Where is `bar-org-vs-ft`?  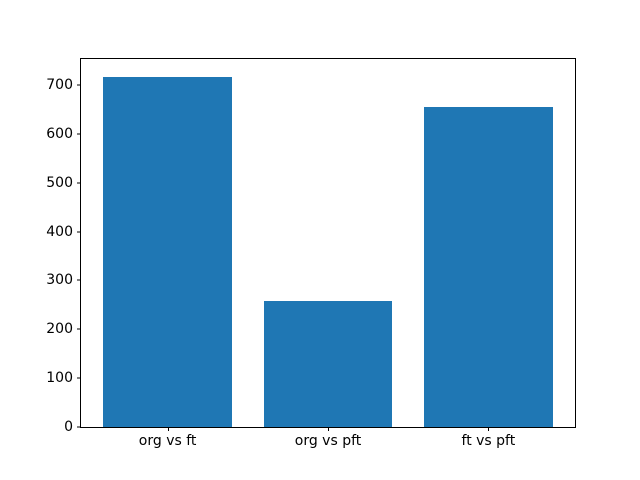
bar-org-vs-ft is located at coordinates (167, 251).